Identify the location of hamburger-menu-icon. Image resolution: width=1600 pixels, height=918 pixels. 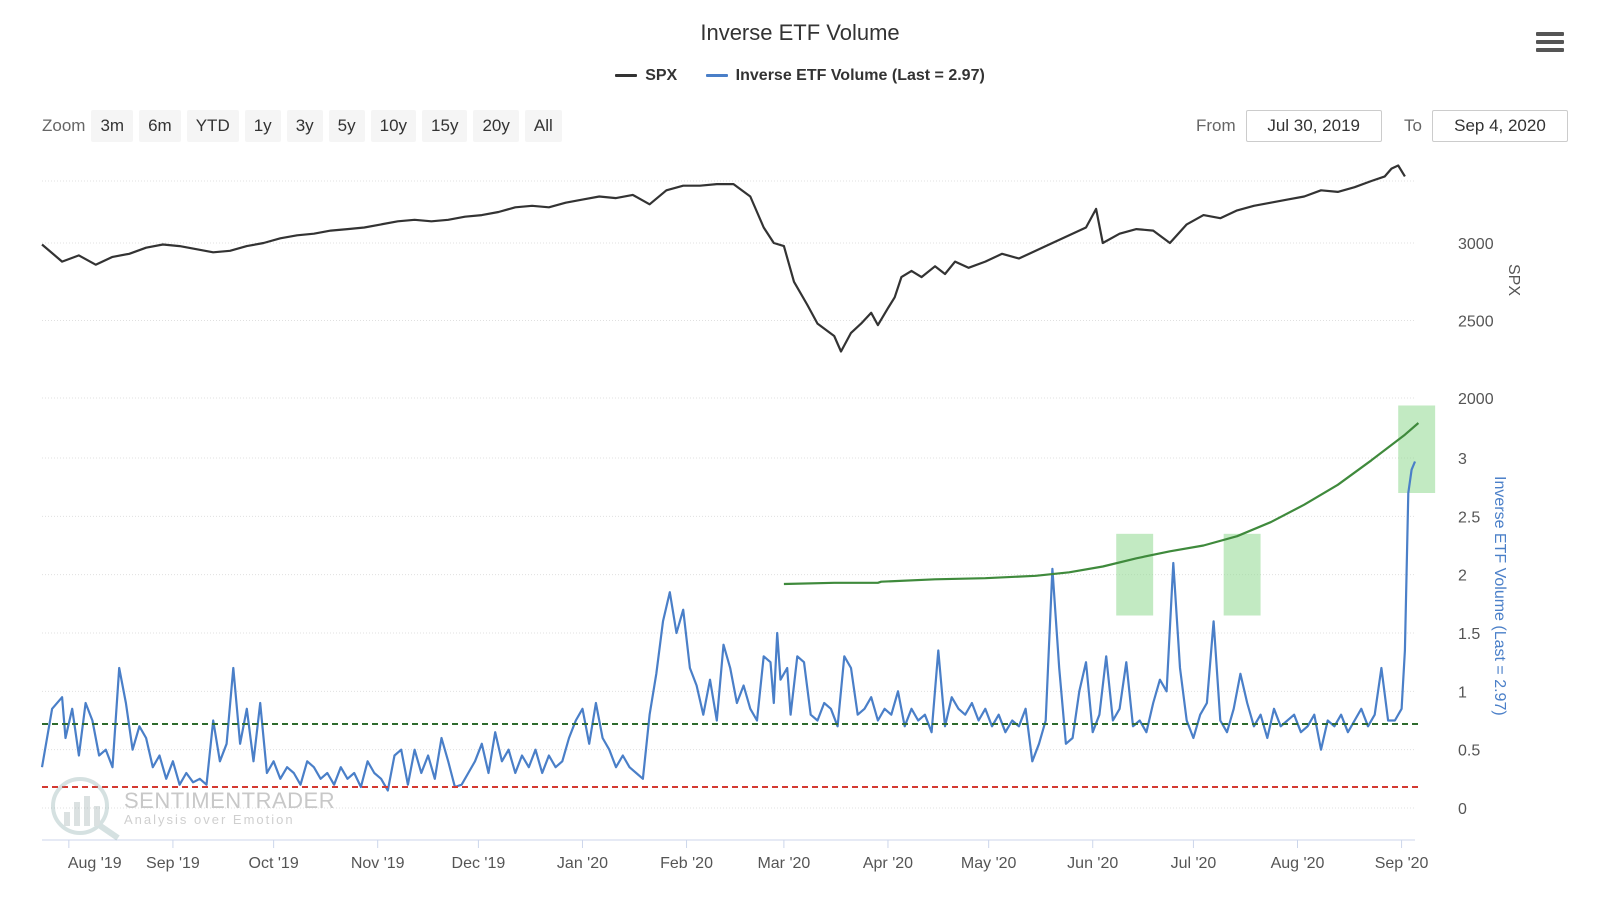
(1550, 44).